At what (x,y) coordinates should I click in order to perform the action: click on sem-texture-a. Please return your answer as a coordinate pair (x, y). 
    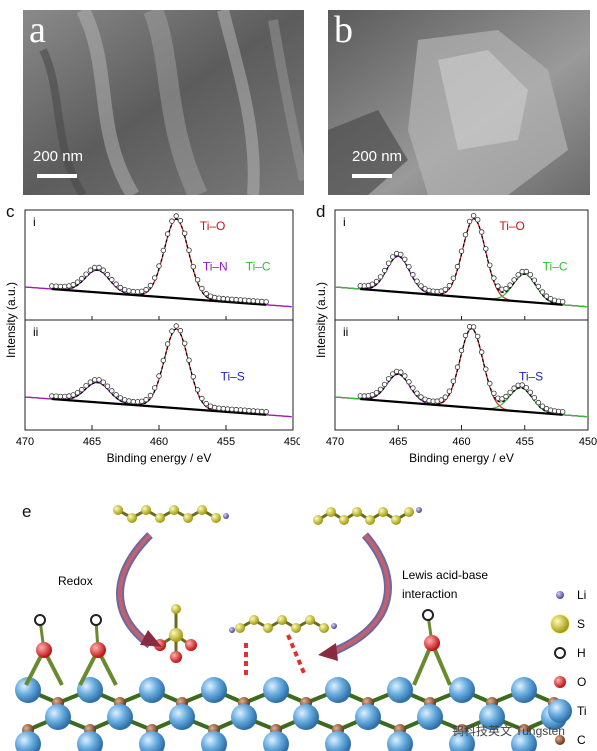
    Looking at the image, I should click on (163, 102).